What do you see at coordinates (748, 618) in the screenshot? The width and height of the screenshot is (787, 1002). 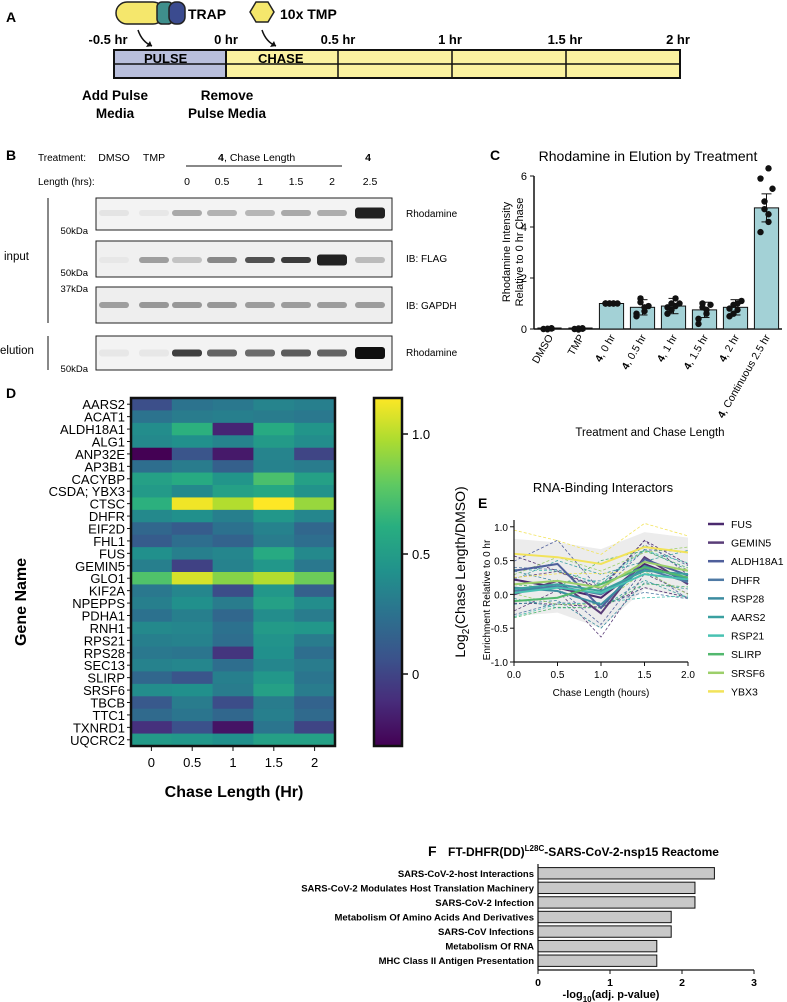 I see `chart-e-legend-label: AARS2` at bounding box center [748, 618].